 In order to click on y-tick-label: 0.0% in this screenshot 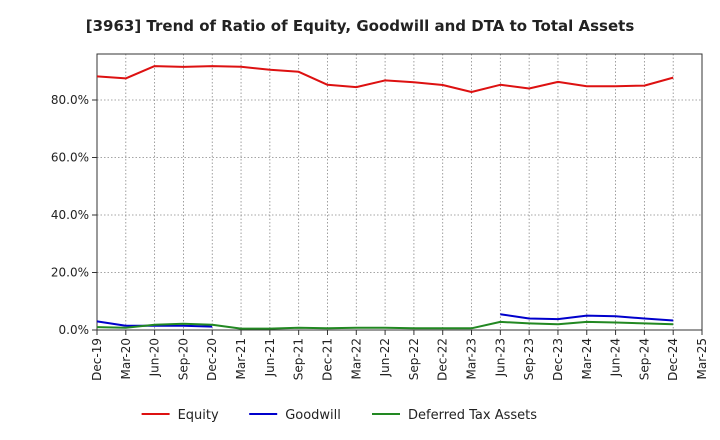, I will do `click(74, 330)`.